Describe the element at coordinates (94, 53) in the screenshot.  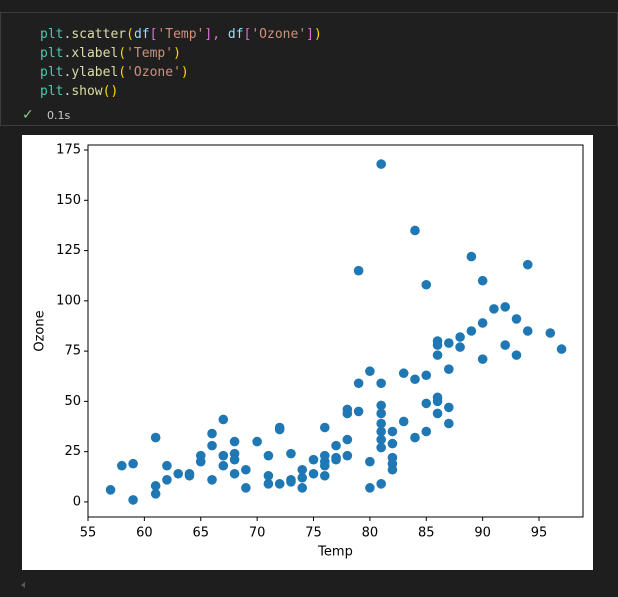
I see `code-token: xlabel` at that location.